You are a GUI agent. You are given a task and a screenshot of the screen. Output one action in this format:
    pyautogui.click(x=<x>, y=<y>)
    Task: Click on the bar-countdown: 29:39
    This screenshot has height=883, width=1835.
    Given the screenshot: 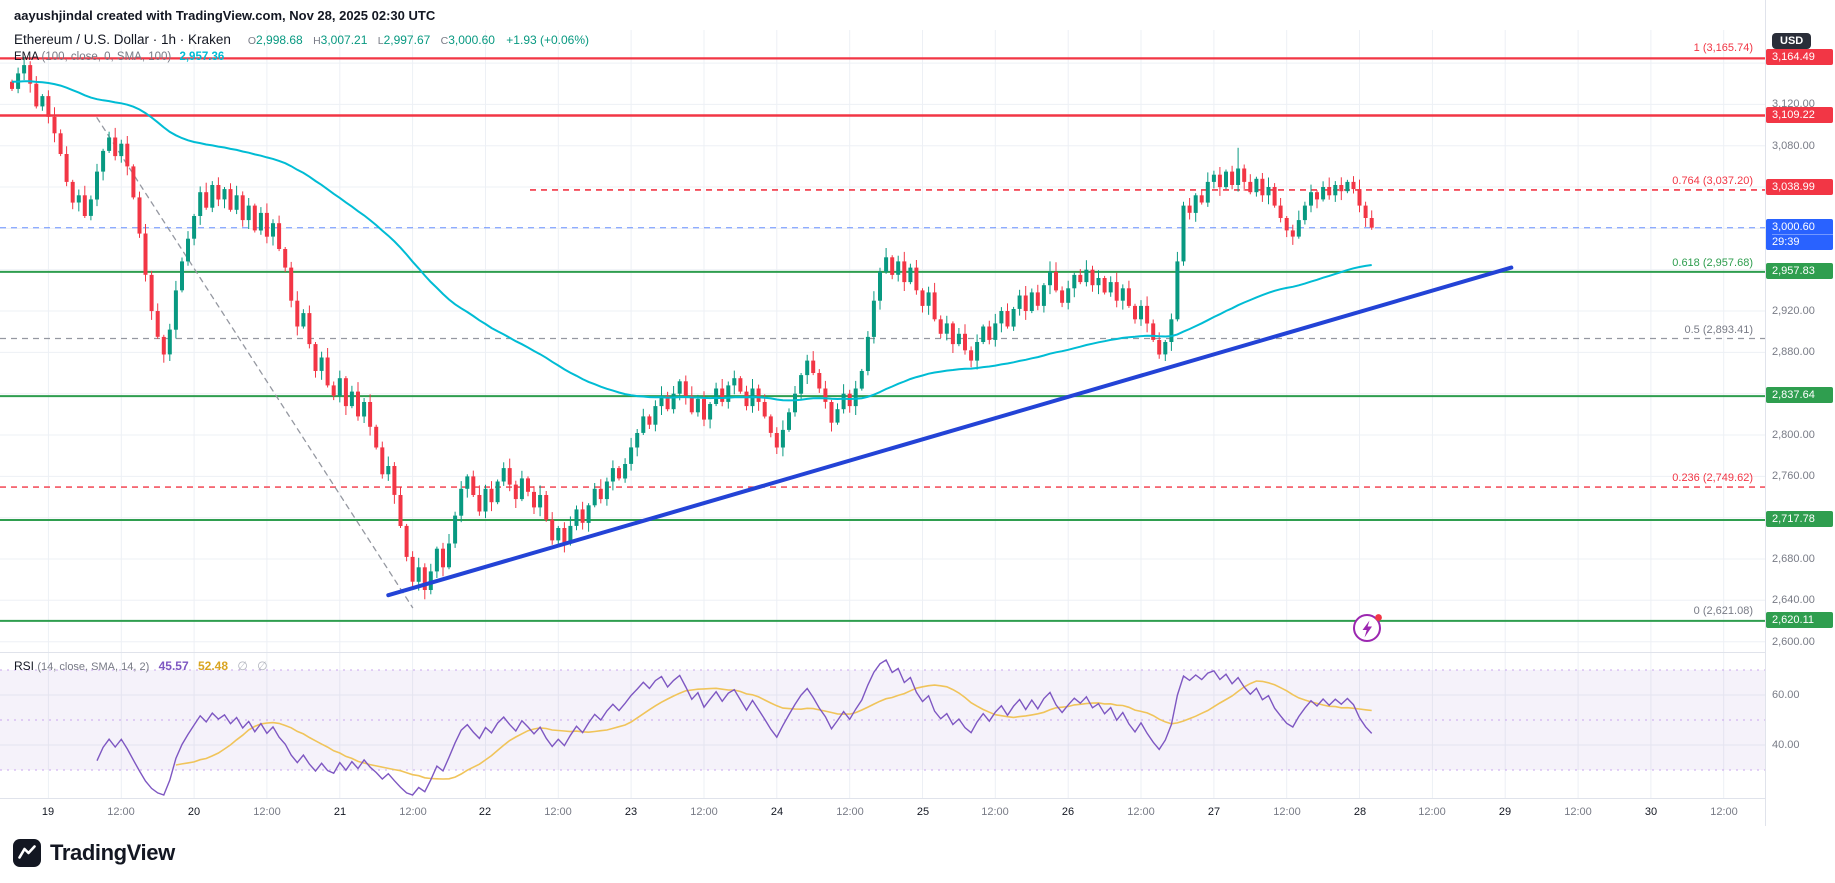 What is the action you would take?
    pyautogui.click(x=1802, y=241)
    